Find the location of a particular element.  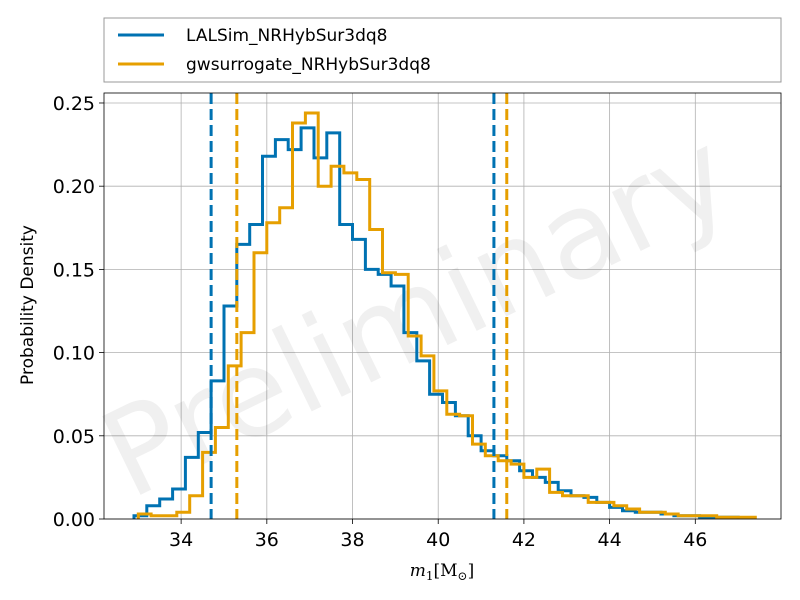

legend-label-0: LALSim_NRHybSur3dq8 is located at coordinates (286, 36).